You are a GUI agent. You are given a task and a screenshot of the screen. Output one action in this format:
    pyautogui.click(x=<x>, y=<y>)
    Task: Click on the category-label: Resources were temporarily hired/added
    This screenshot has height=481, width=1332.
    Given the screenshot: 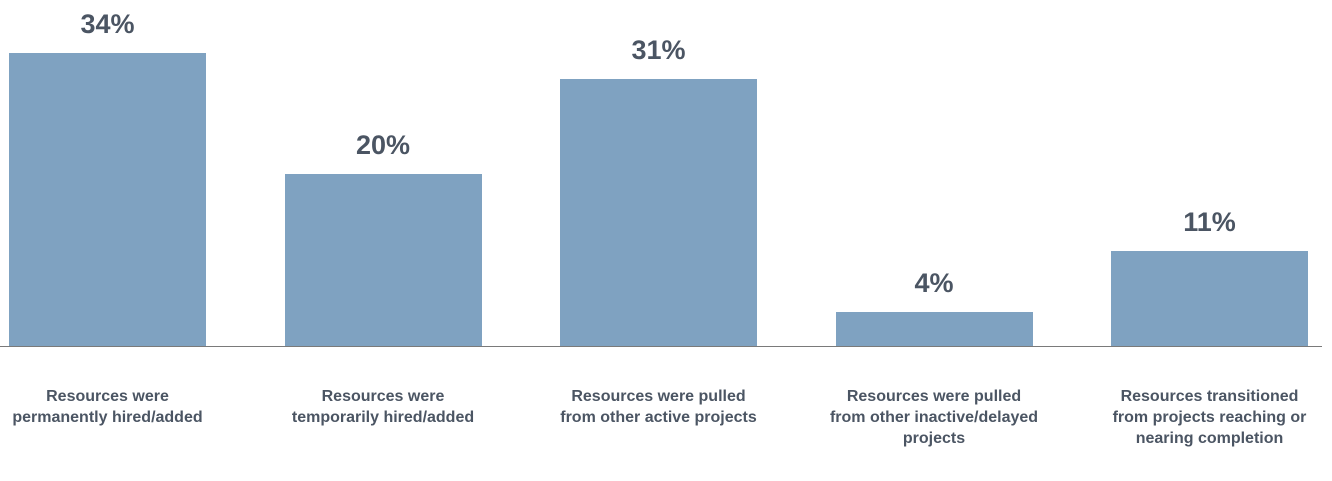 What is the action you would take?
    pyautogui.click(x=383, y=407)
    